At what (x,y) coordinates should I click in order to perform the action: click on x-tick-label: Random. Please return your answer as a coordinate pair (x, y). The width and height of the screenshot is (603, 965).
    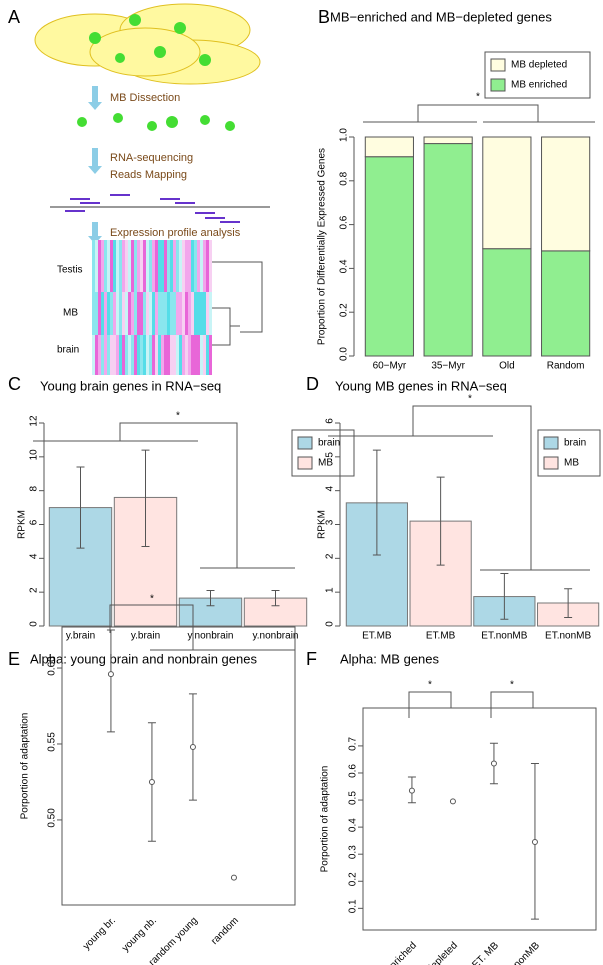
    Looking at the image, I should click on (566, 366).